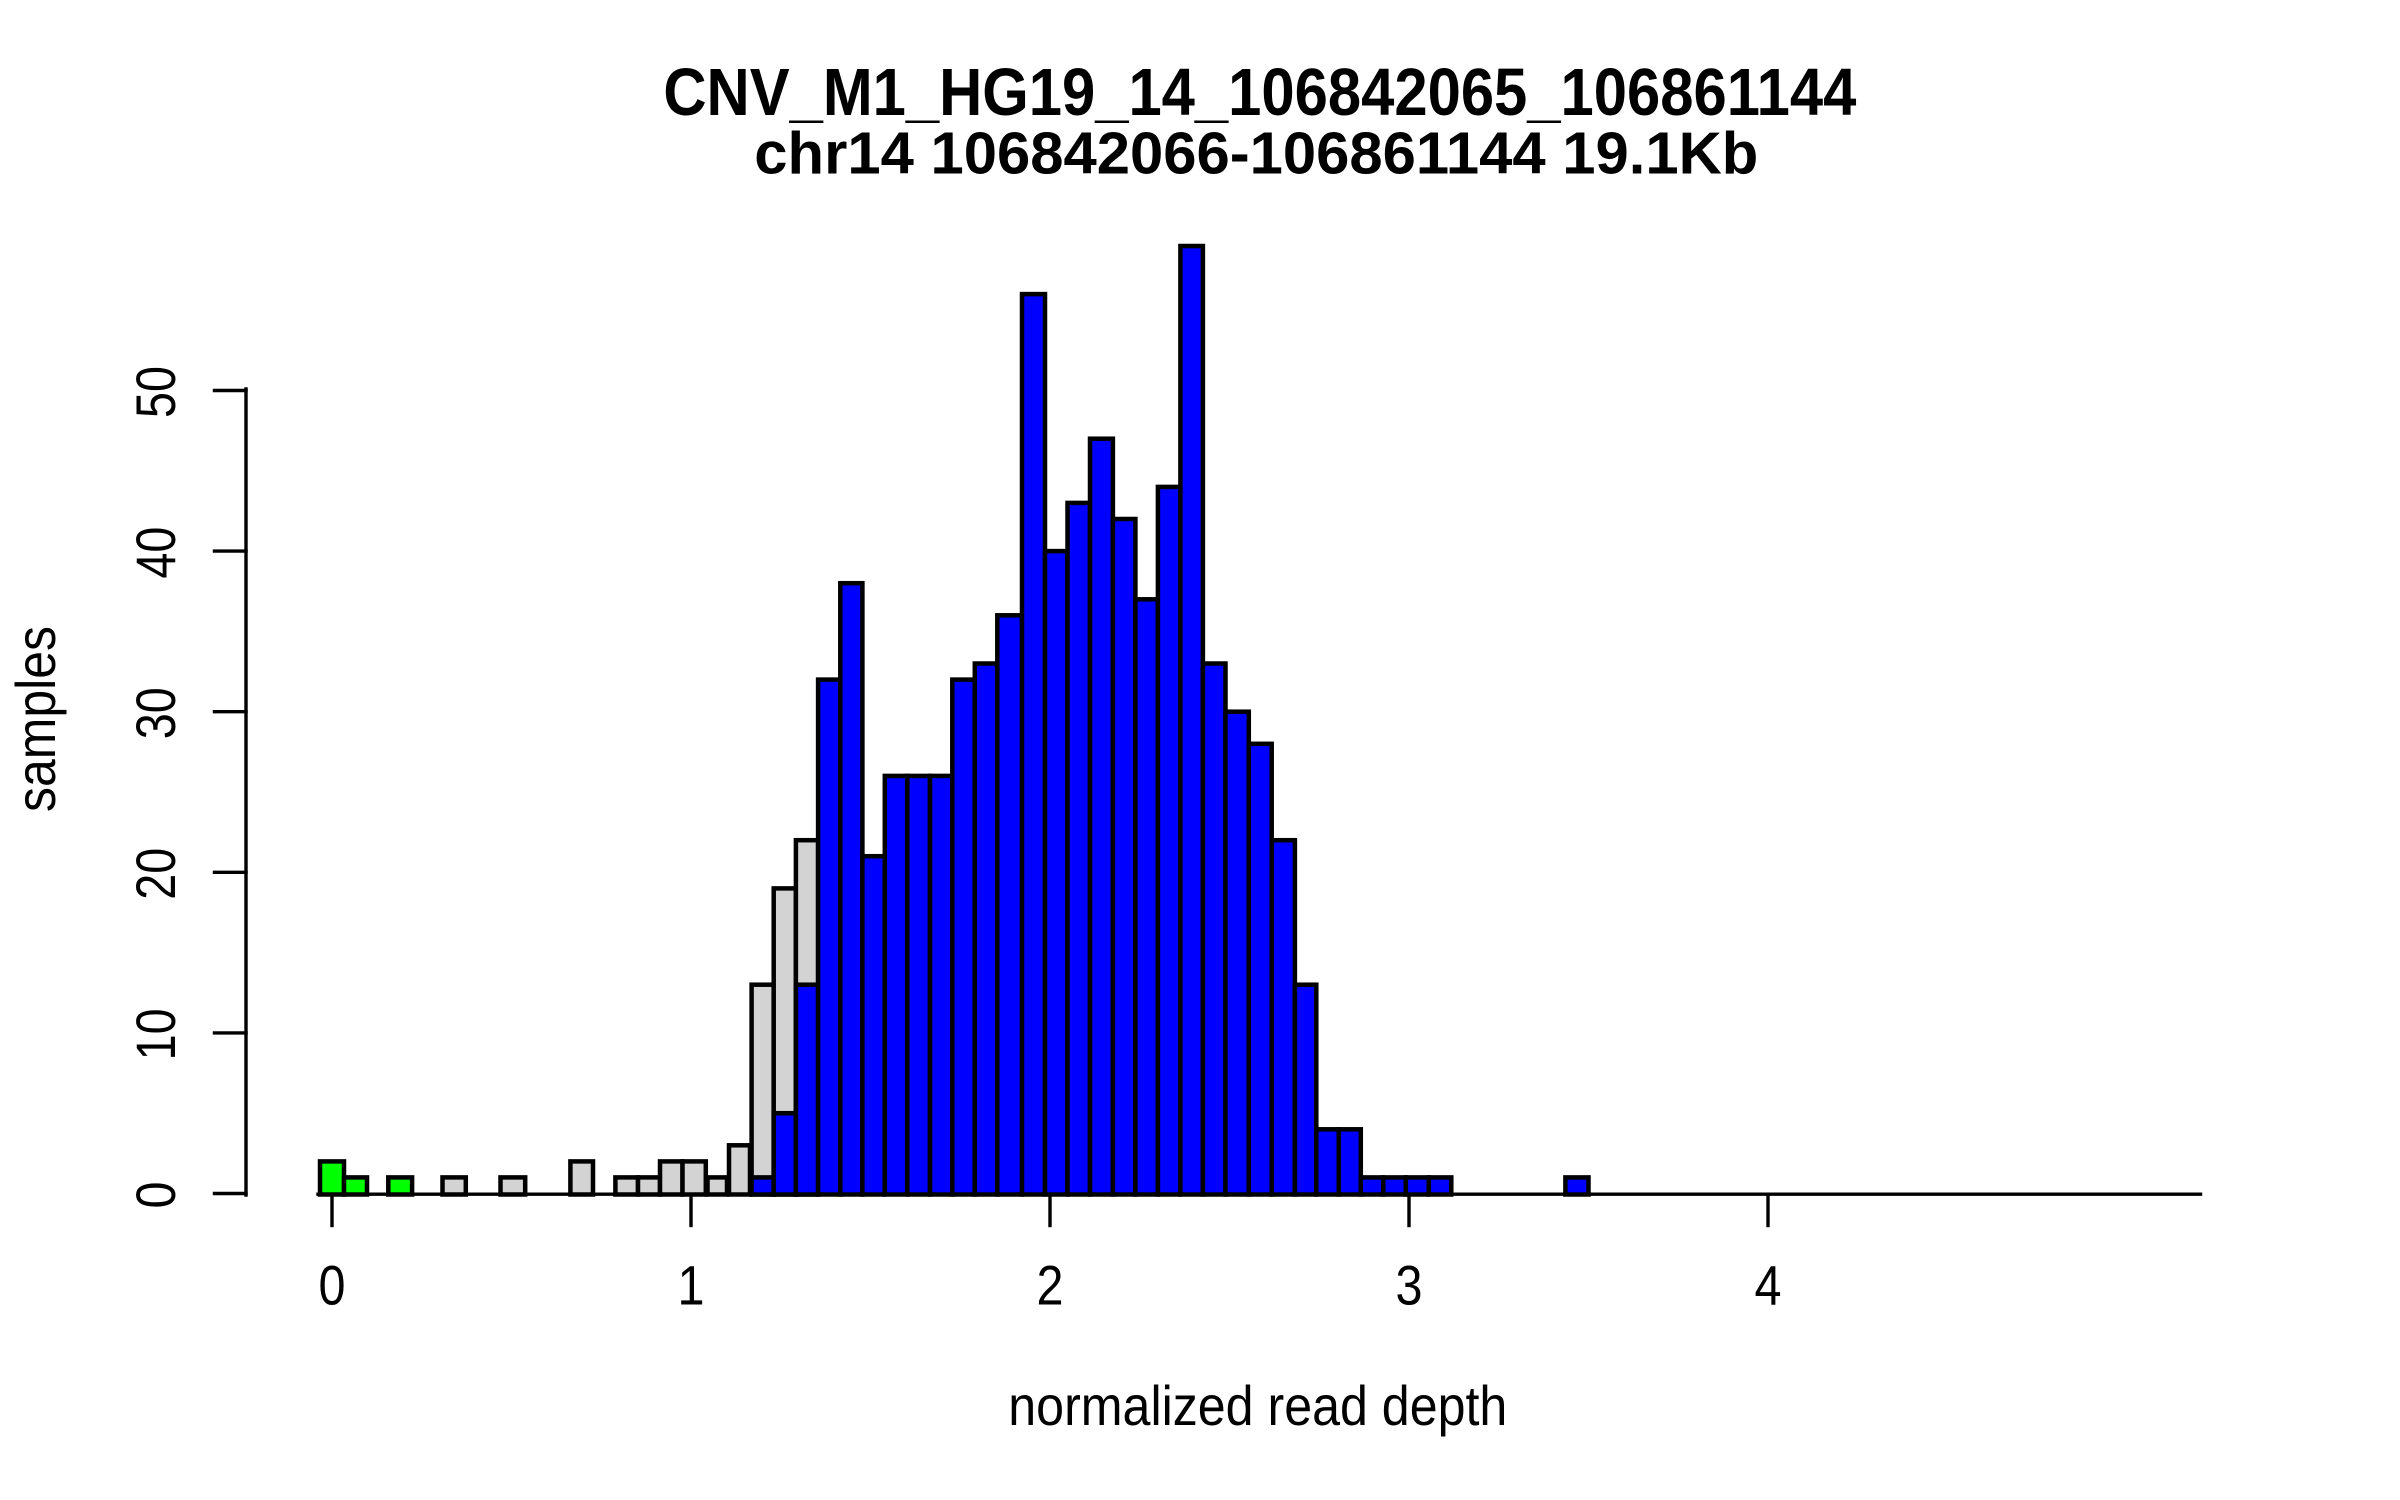  Describe the element at coordinates (36, 719) in the screenshot. I see `svg-text: samples` at that location.